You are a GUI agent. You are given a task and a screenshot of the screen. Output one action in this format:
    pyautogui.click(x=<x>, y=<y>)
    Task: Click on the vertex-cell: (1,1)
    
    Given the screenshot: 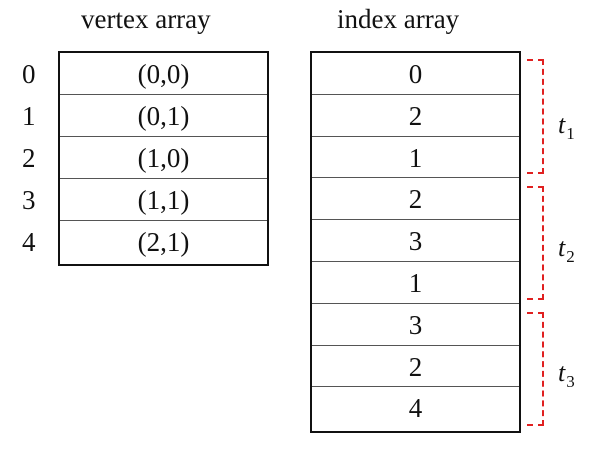 What is the action you would take?
    pyautogui.click(x=163, y=200)
    